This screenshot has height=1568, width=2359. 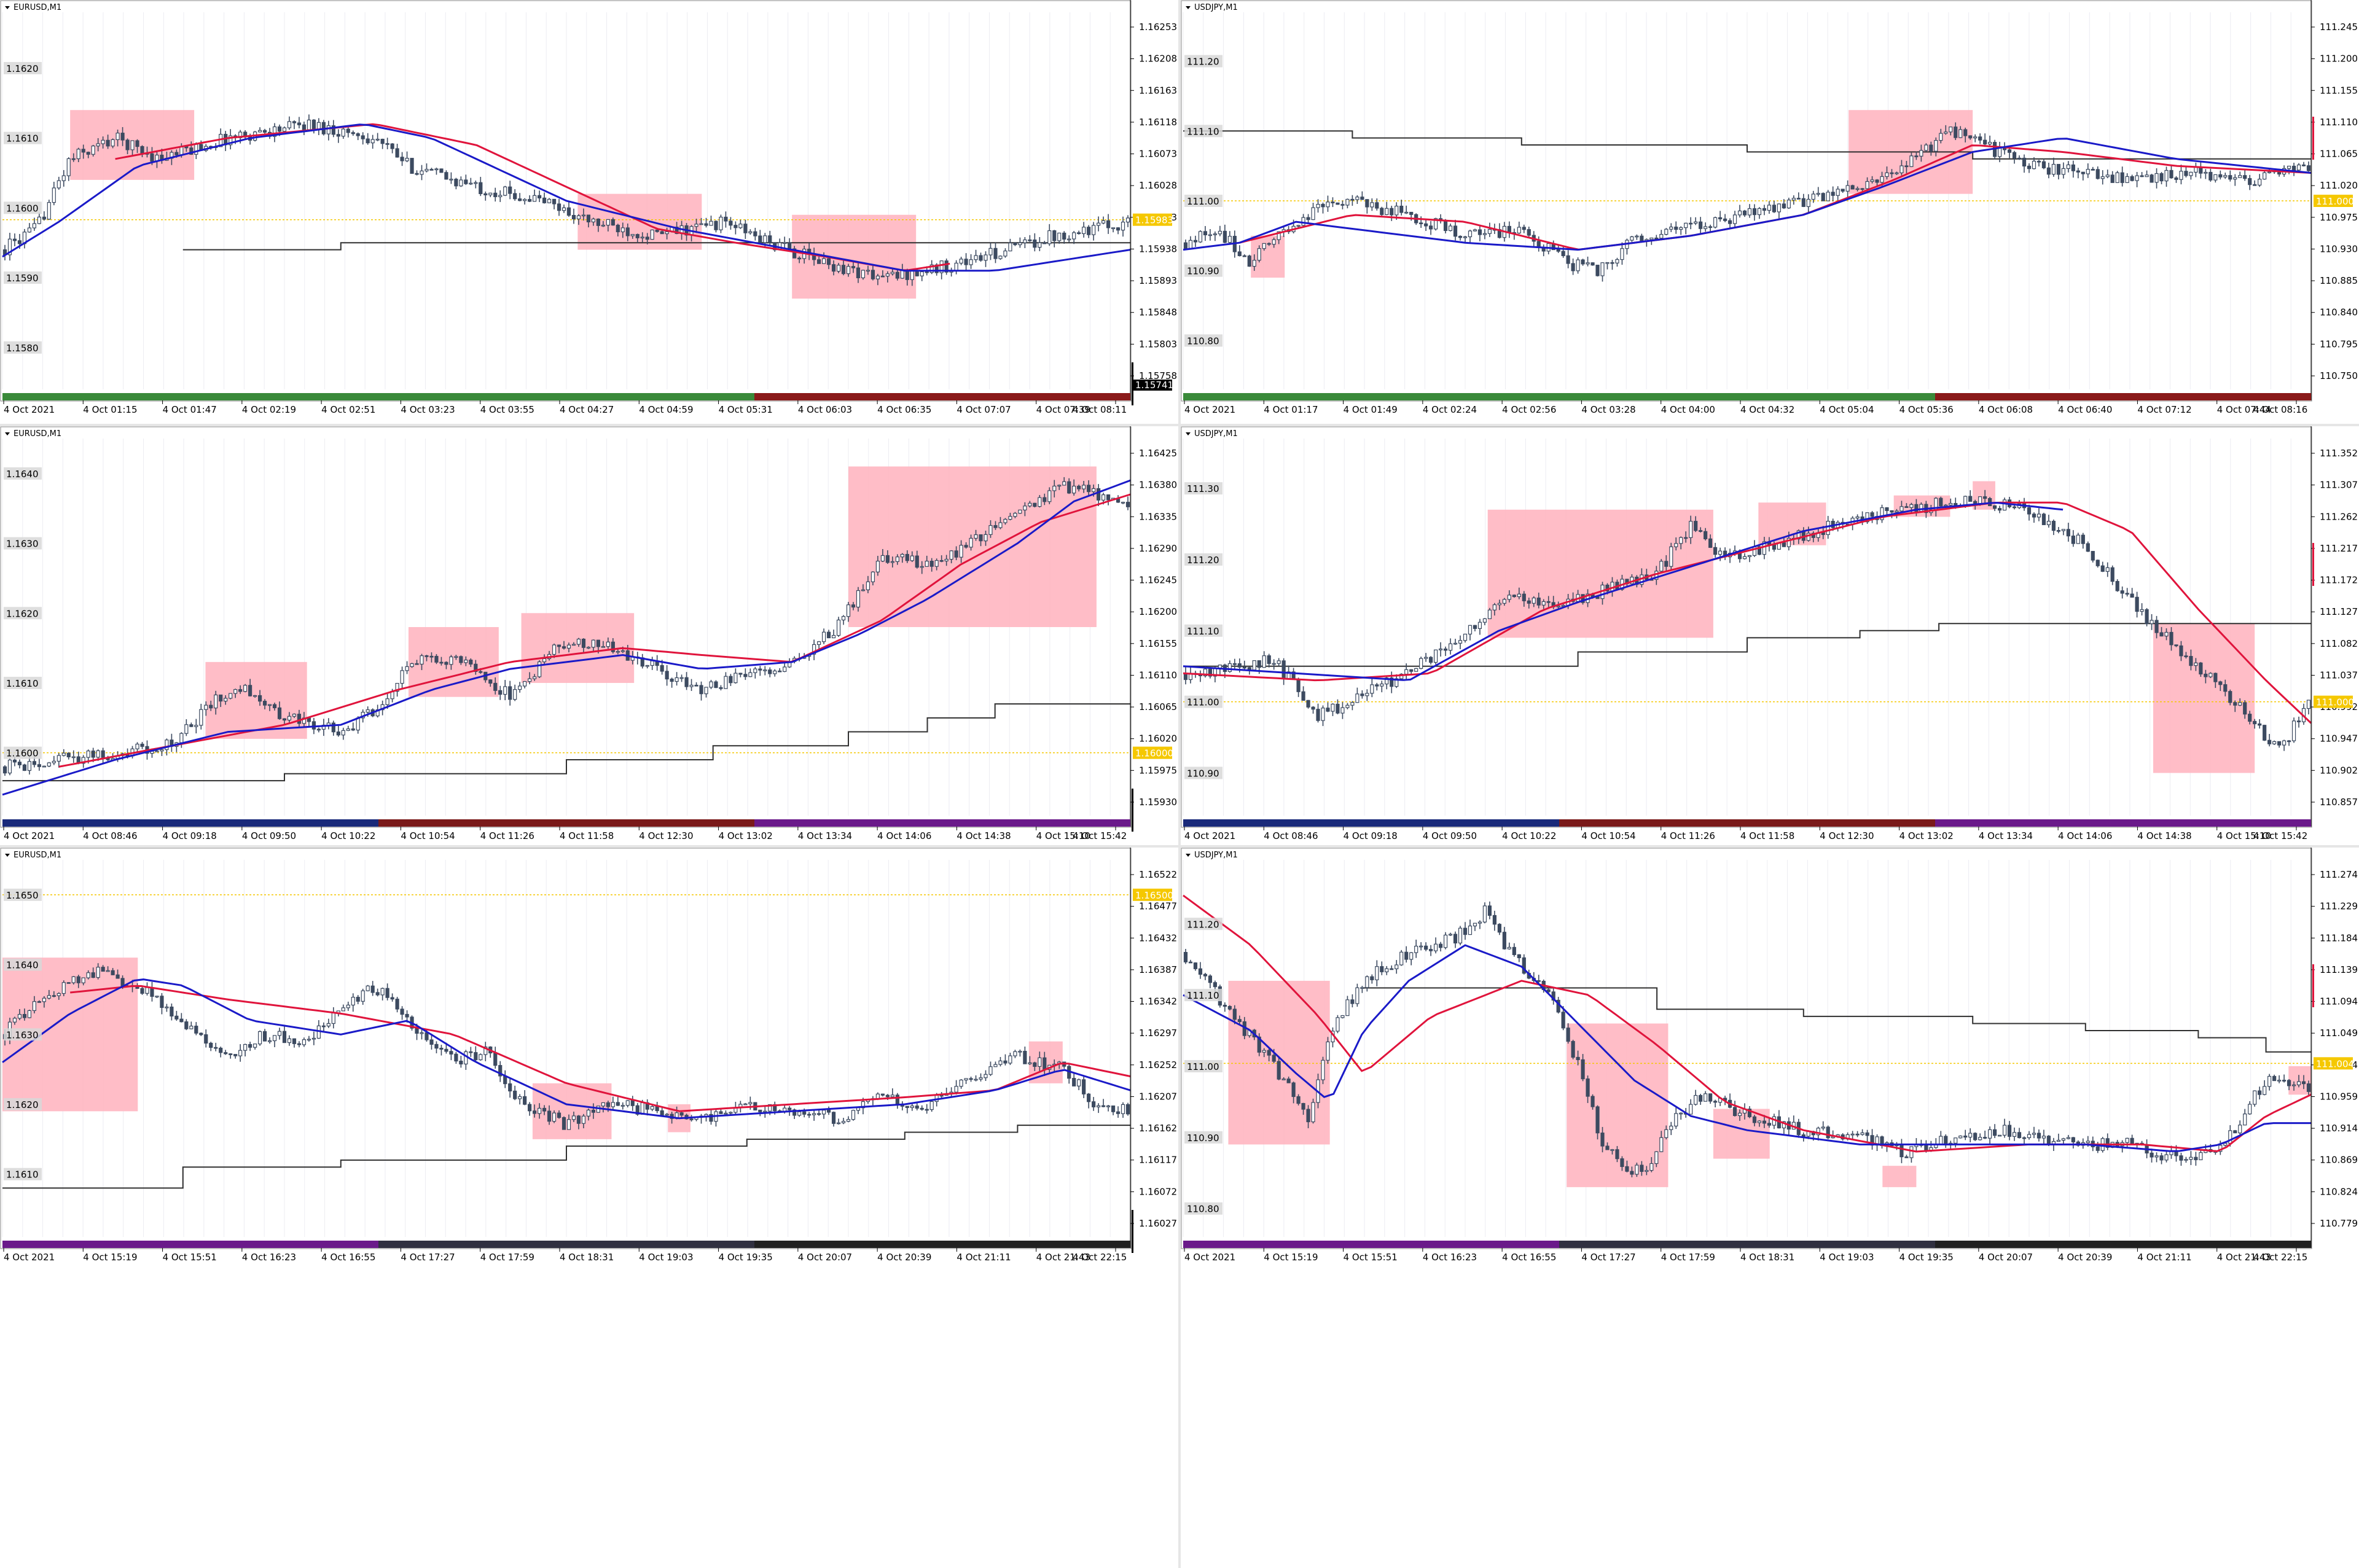 I want to click on time-axis-label: 4 Oct 12:30, so click(x=1847, y=835).